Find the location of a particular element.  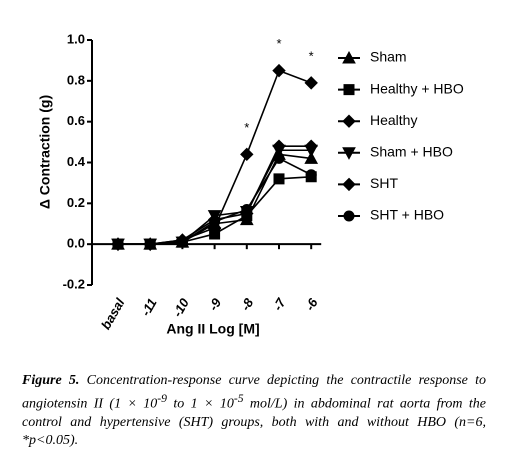

legend-label: SHT is located at coordinates (384, 183).